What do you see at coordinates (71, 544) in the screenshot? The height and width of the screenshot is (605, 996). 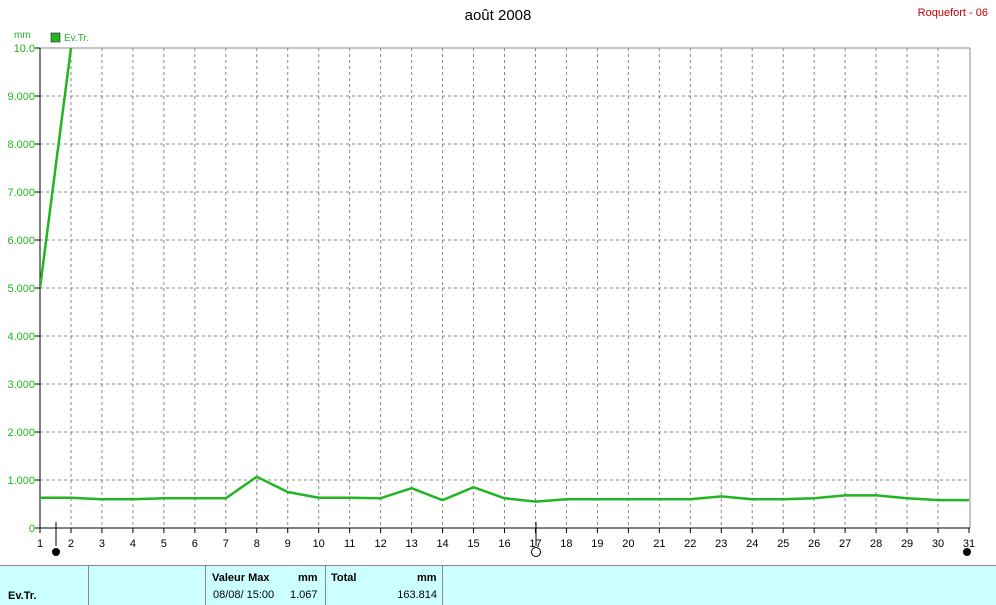 I see `x-tick-label: 2` at bounding box center [71, 544].